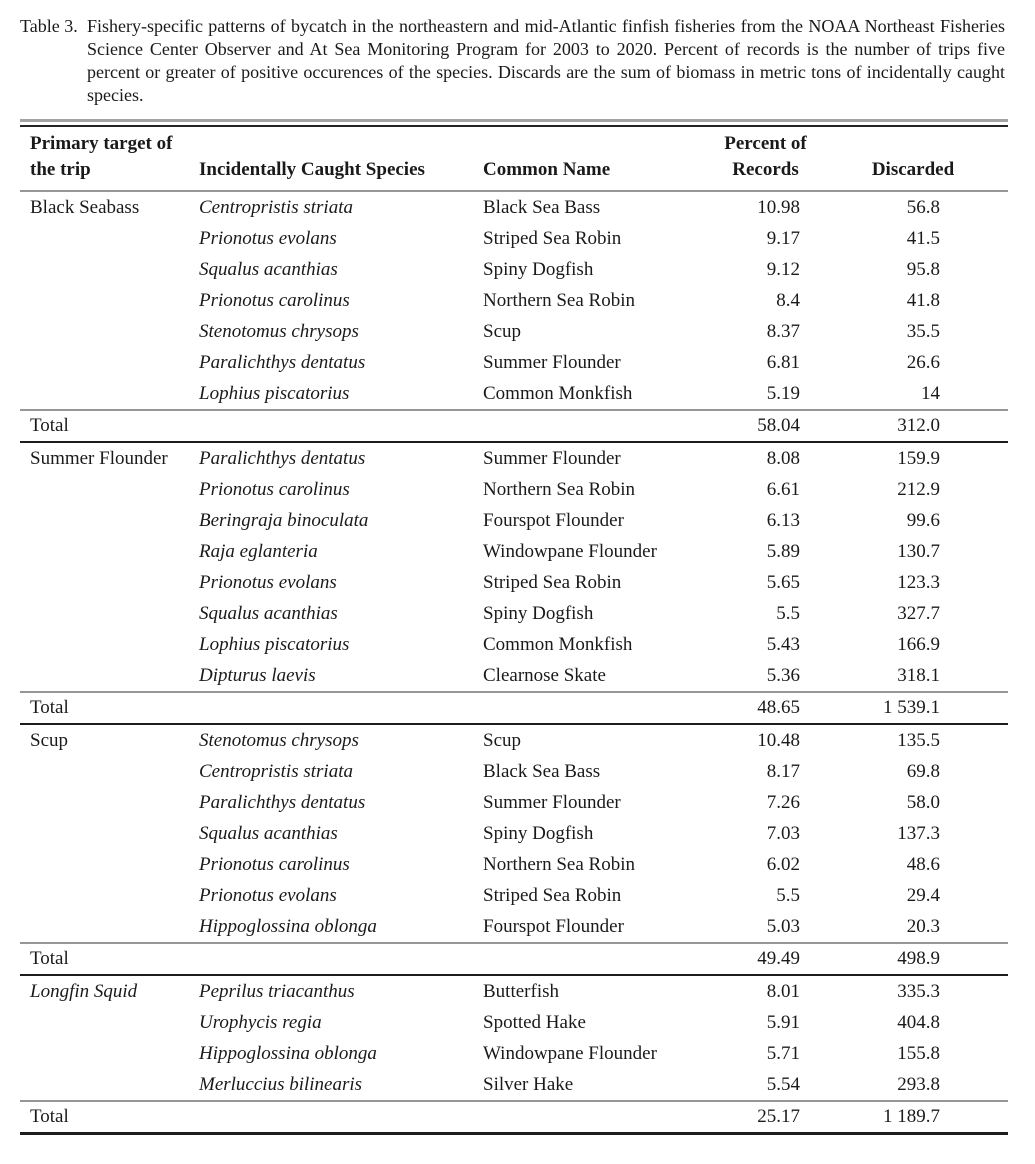 This screenshot has width=1035, height=1164. Describe the element at coordinates (778, 425) in the screenshot. I see `total-percent-cell: 58.04` at that location.